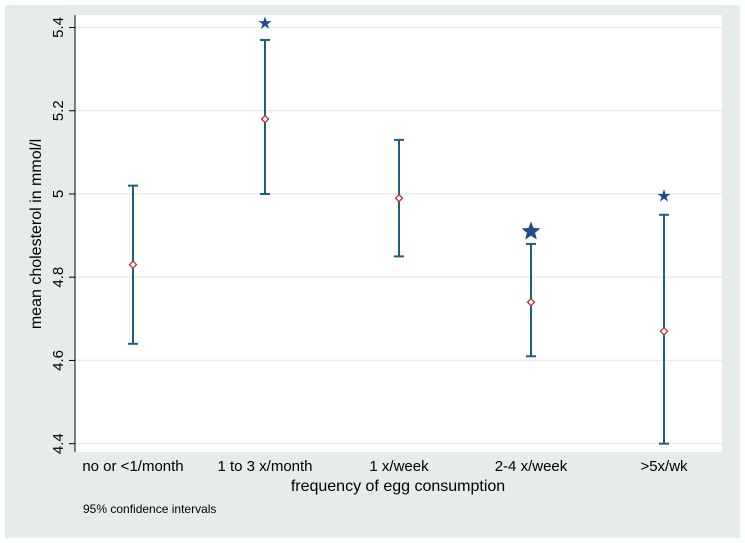  What do you see at coordinates (531, 466) in the screenshot?
I see `x-tick-label: 2-4 x/week` at bounding box center [531, 466].